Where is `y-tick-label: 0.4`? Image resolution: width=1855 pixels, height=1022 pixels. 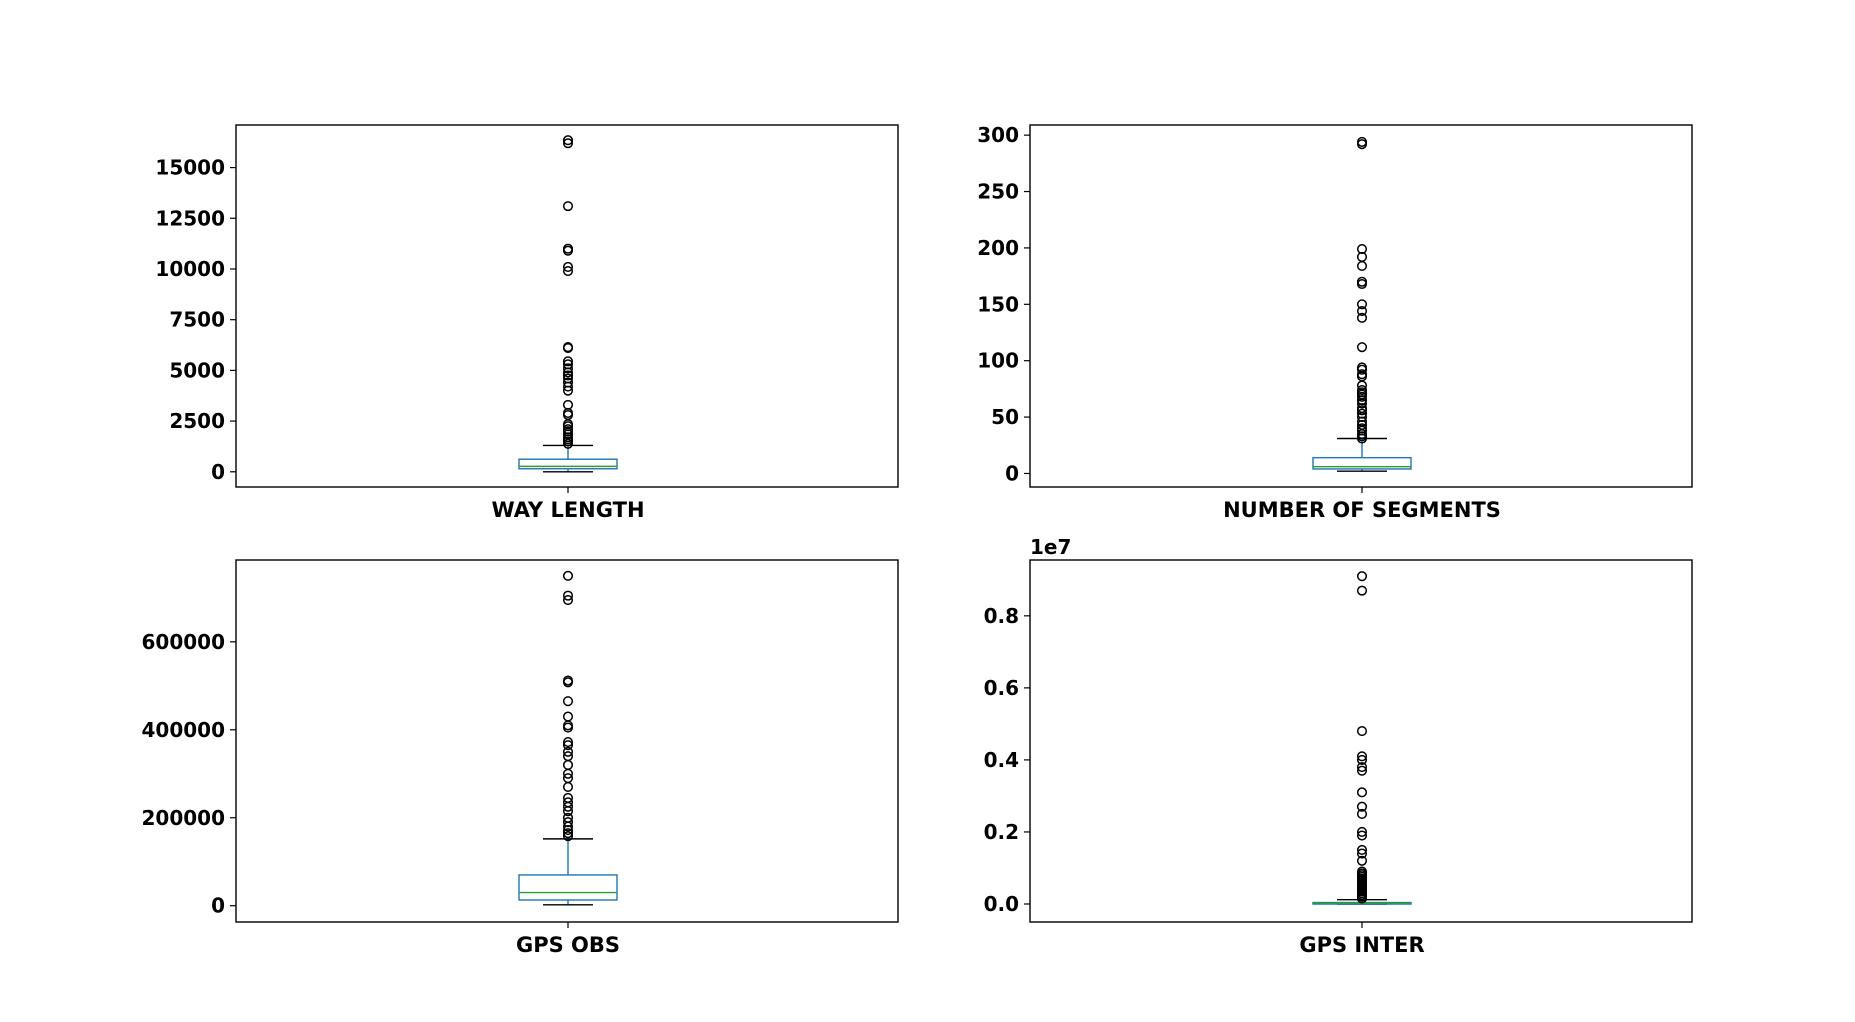 y-tick-label: 0.4 is located at coordinates (1001, 760).